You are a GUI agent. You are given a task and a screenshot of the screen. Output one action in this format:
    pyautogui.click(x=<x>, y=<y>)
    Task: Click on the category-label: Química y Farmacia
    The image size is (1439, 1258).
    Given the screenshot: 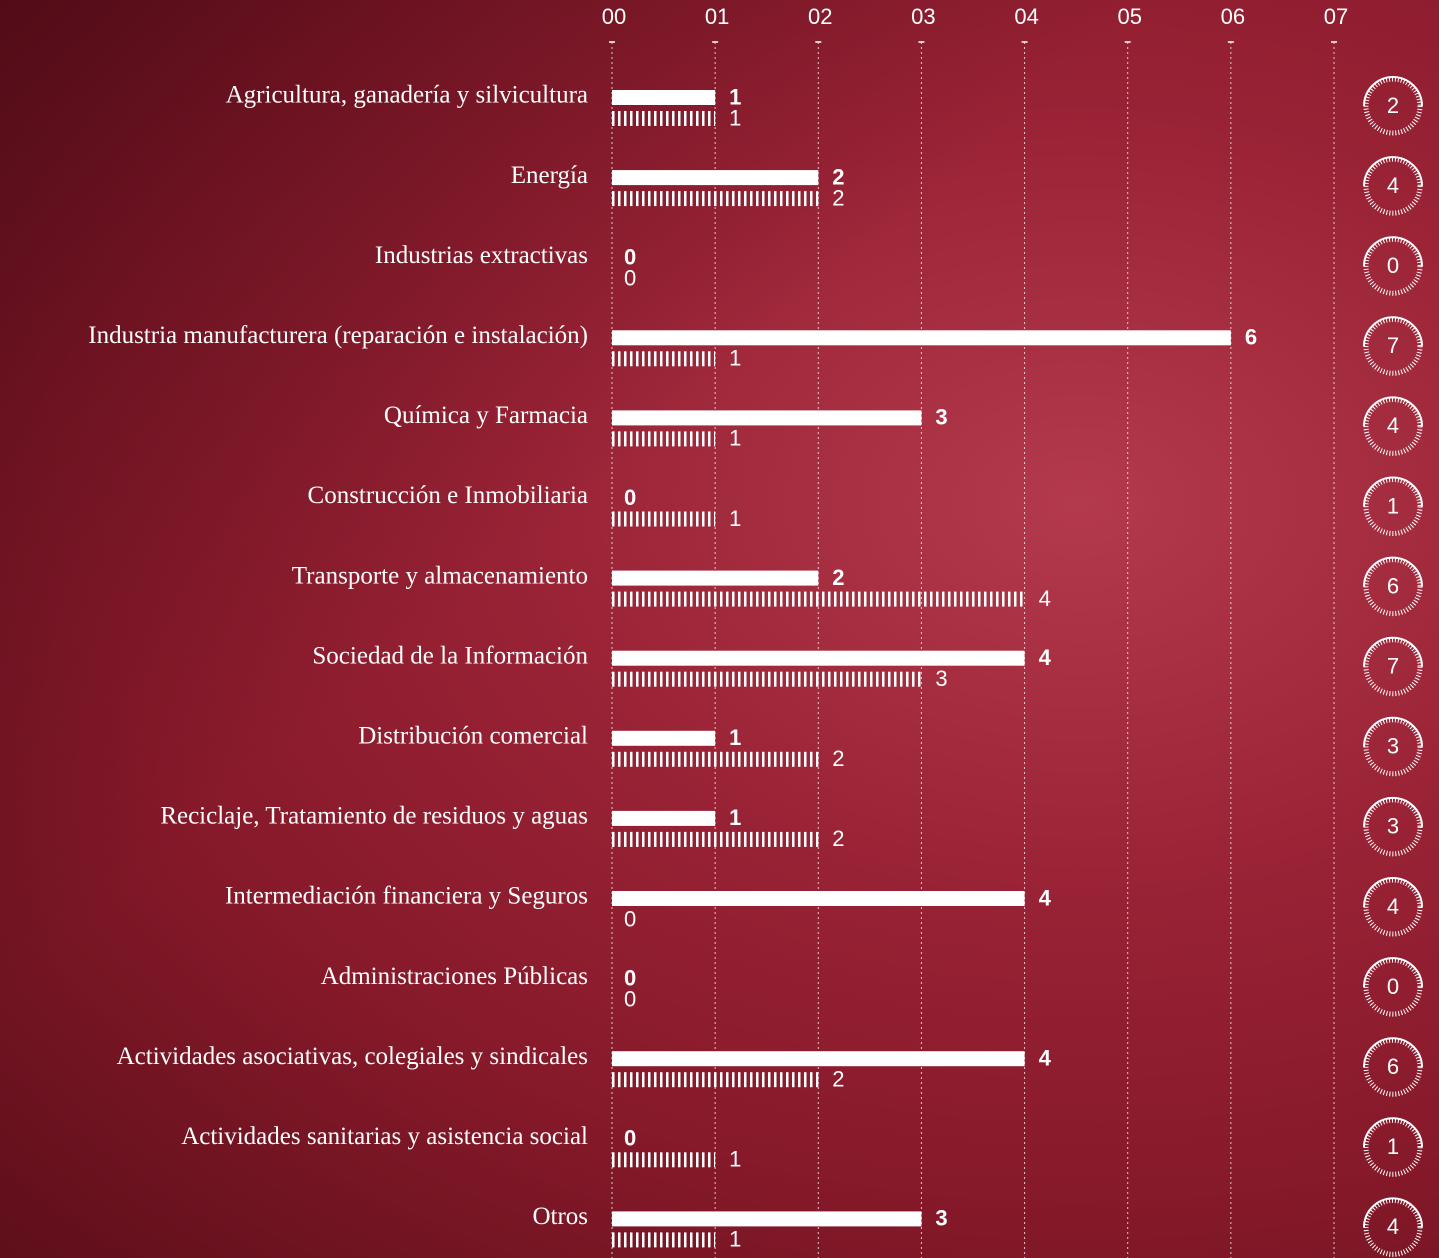 What is the action you would take?
    pyautogui.click(x=486, y=415)
    